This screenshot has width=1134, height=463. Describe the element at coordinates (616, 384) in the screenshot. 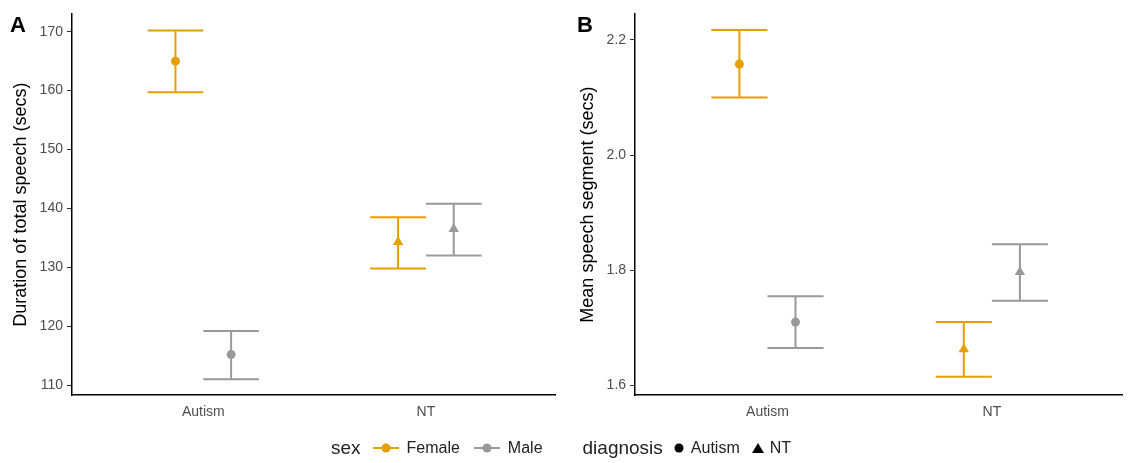

I see `y-tick-label: 1.6` at that location.